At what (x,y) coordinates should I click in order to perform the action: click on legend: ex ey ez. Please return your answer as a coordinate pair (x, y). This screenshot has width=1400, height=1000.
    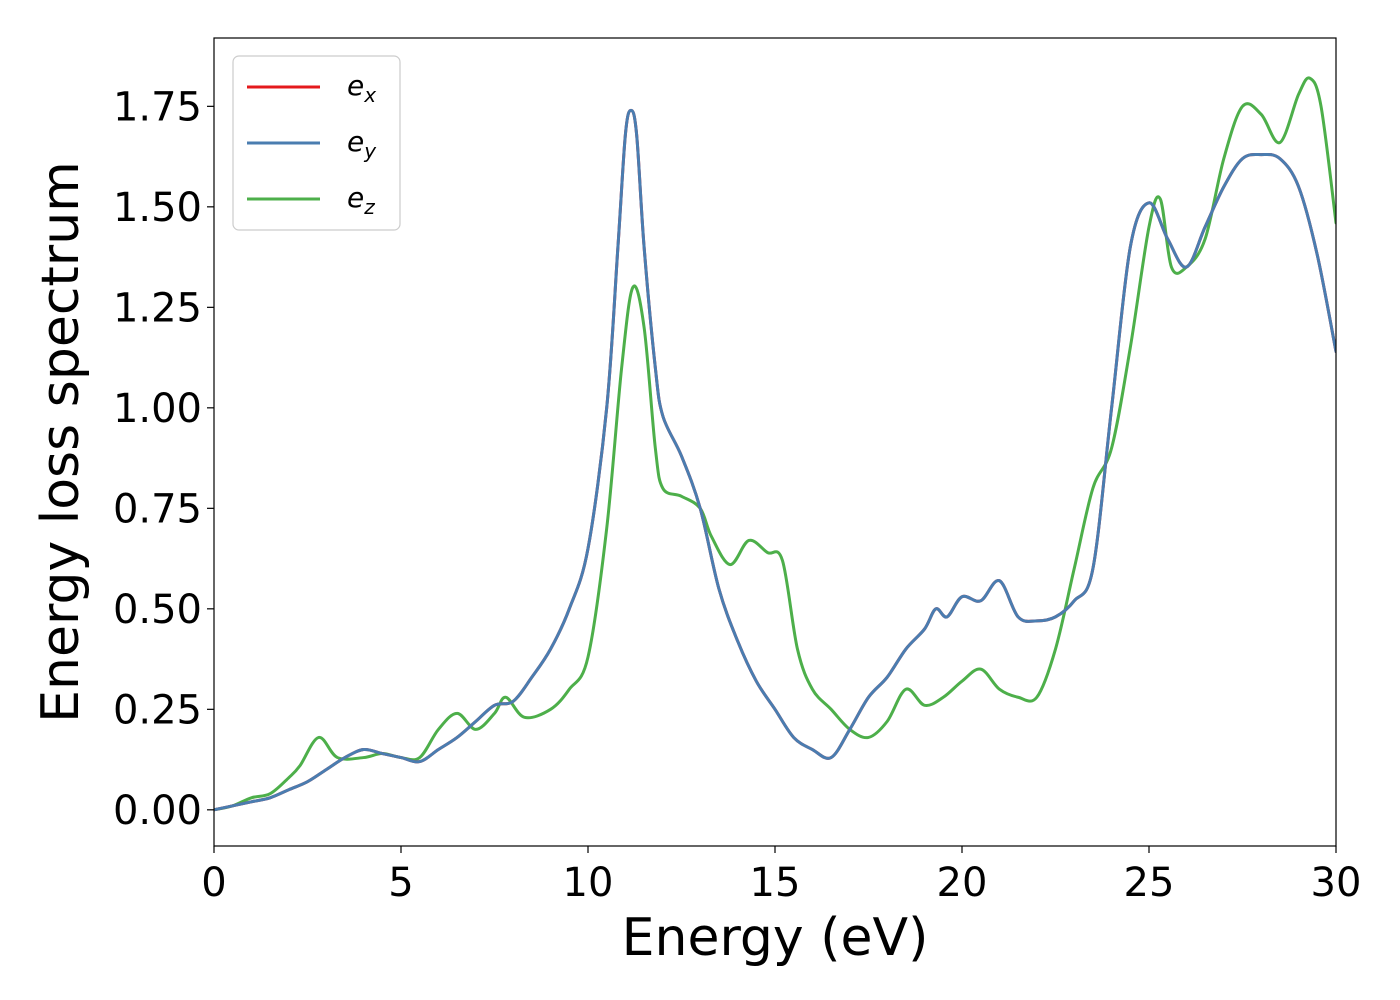
    Looking at the image, I should click on (316, 143).